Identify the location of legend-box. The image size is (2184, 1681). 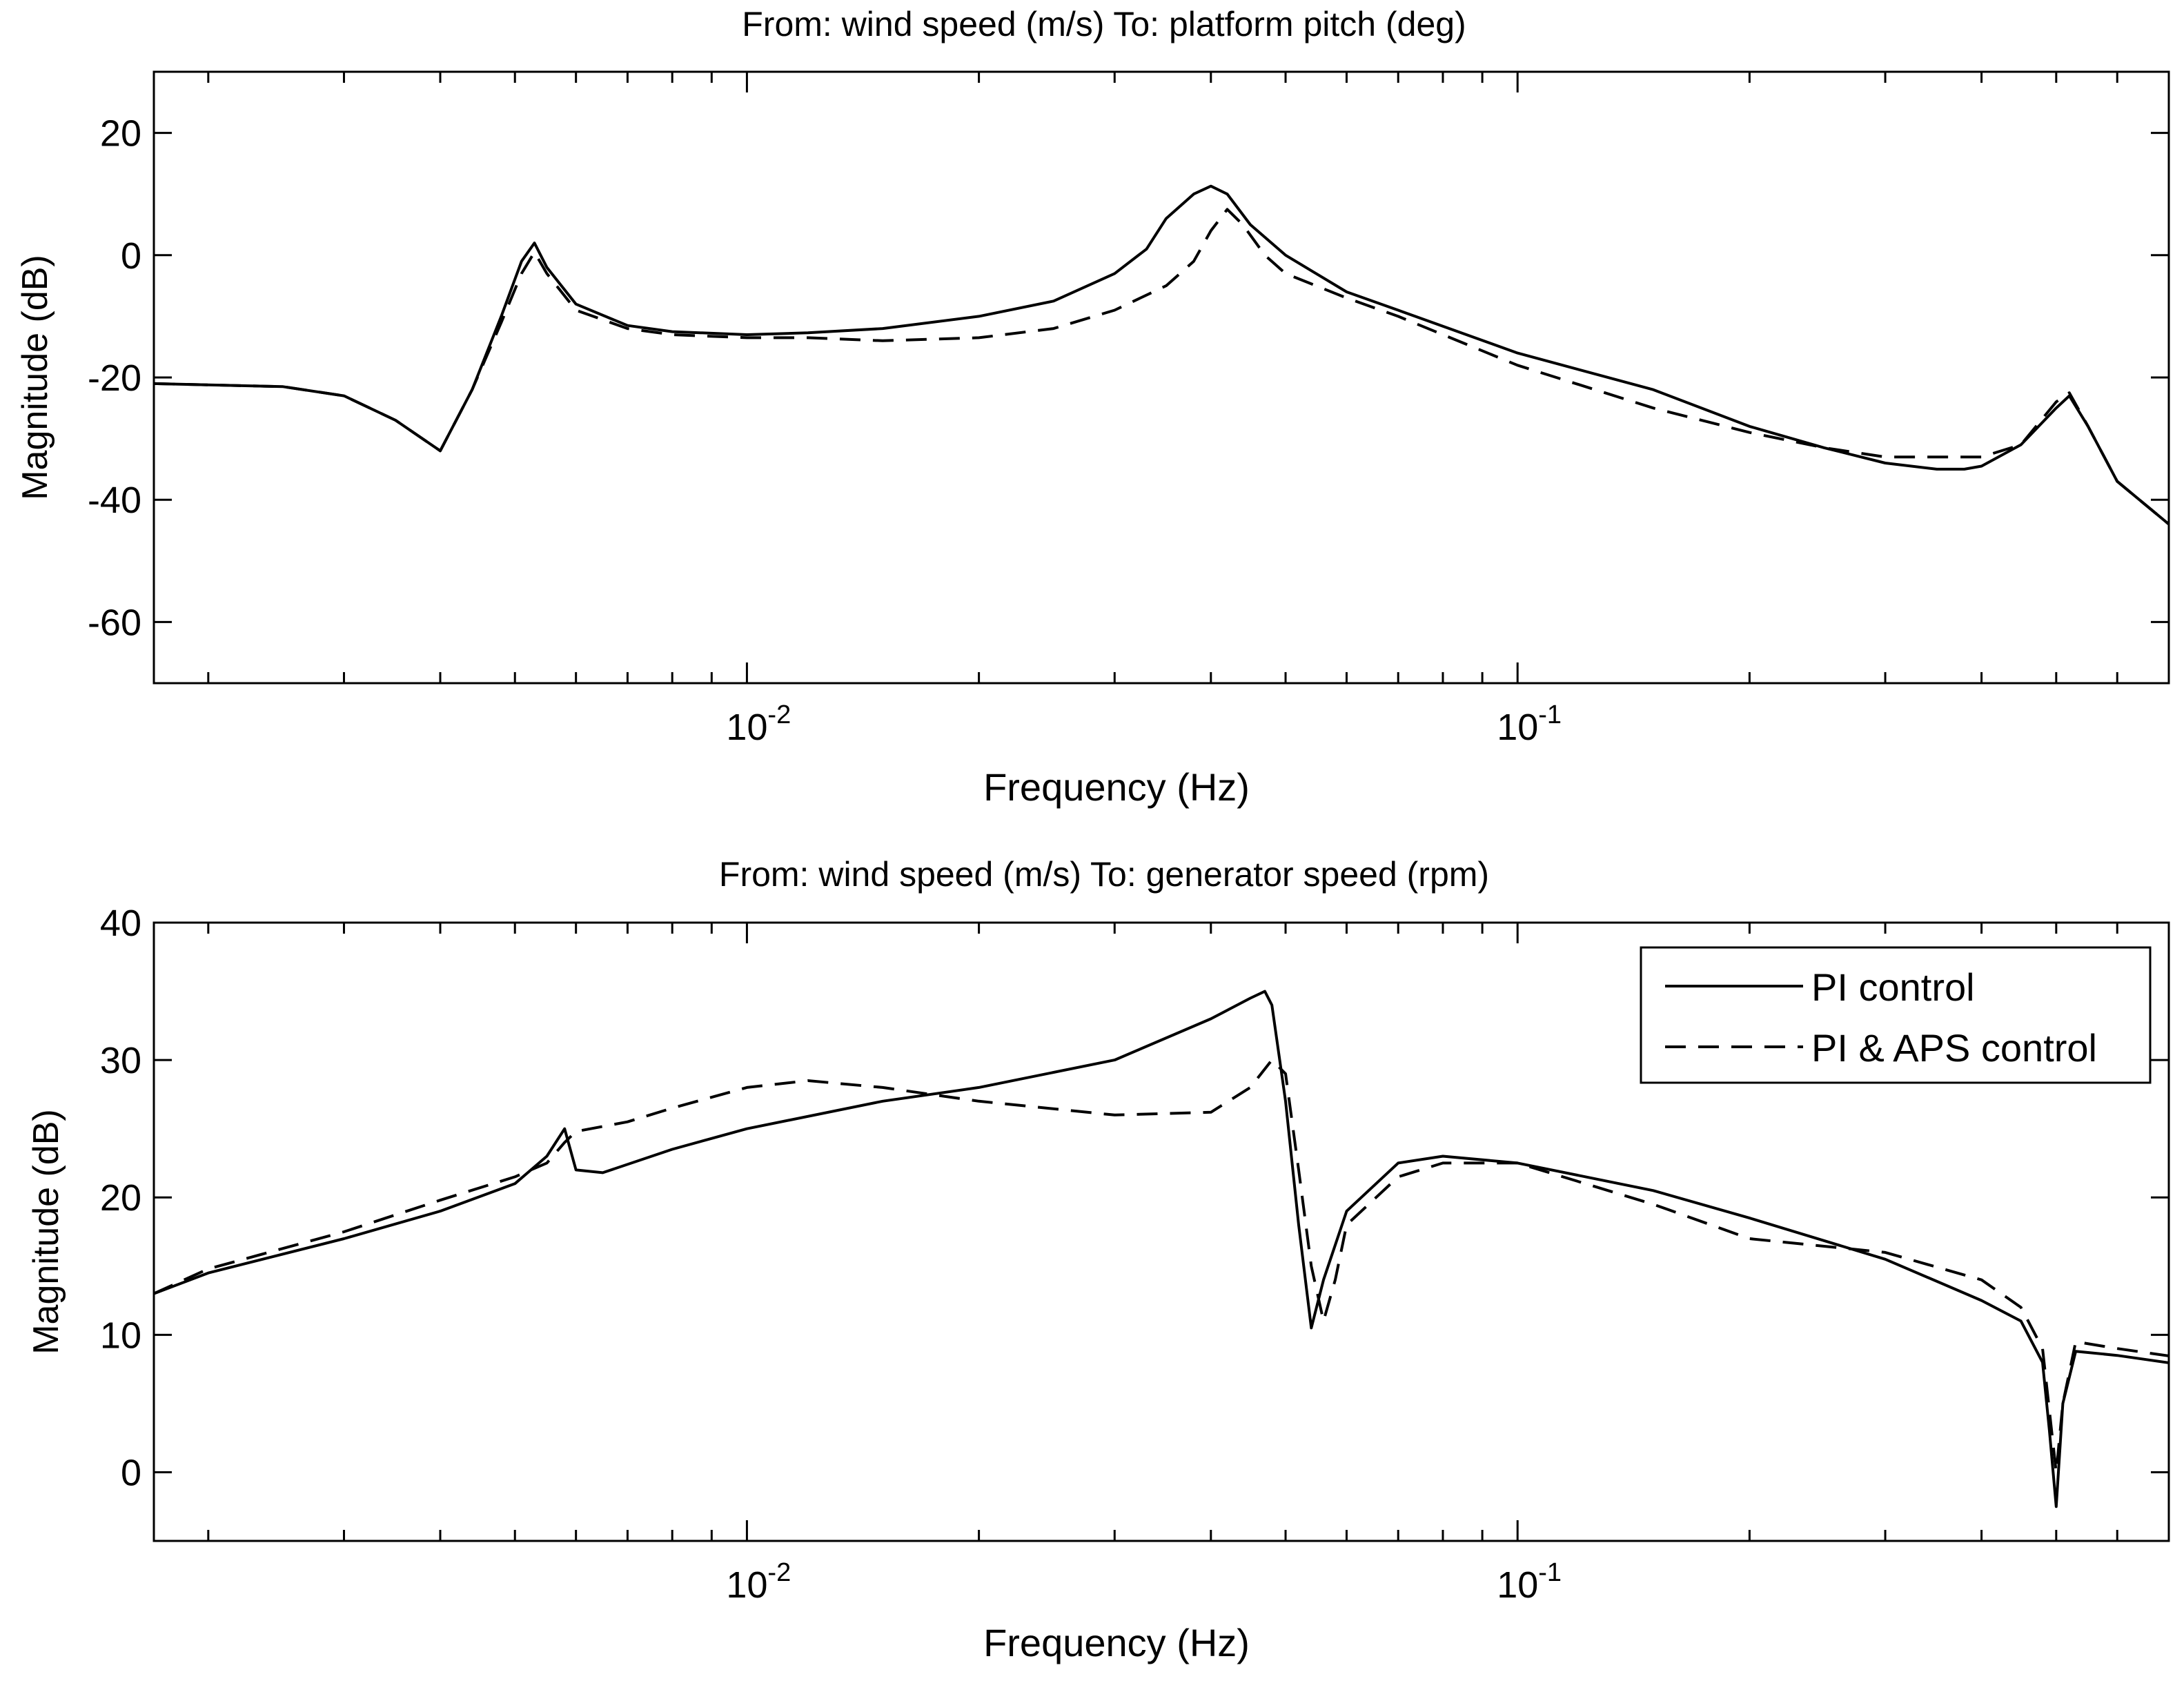
(1896, 1015).